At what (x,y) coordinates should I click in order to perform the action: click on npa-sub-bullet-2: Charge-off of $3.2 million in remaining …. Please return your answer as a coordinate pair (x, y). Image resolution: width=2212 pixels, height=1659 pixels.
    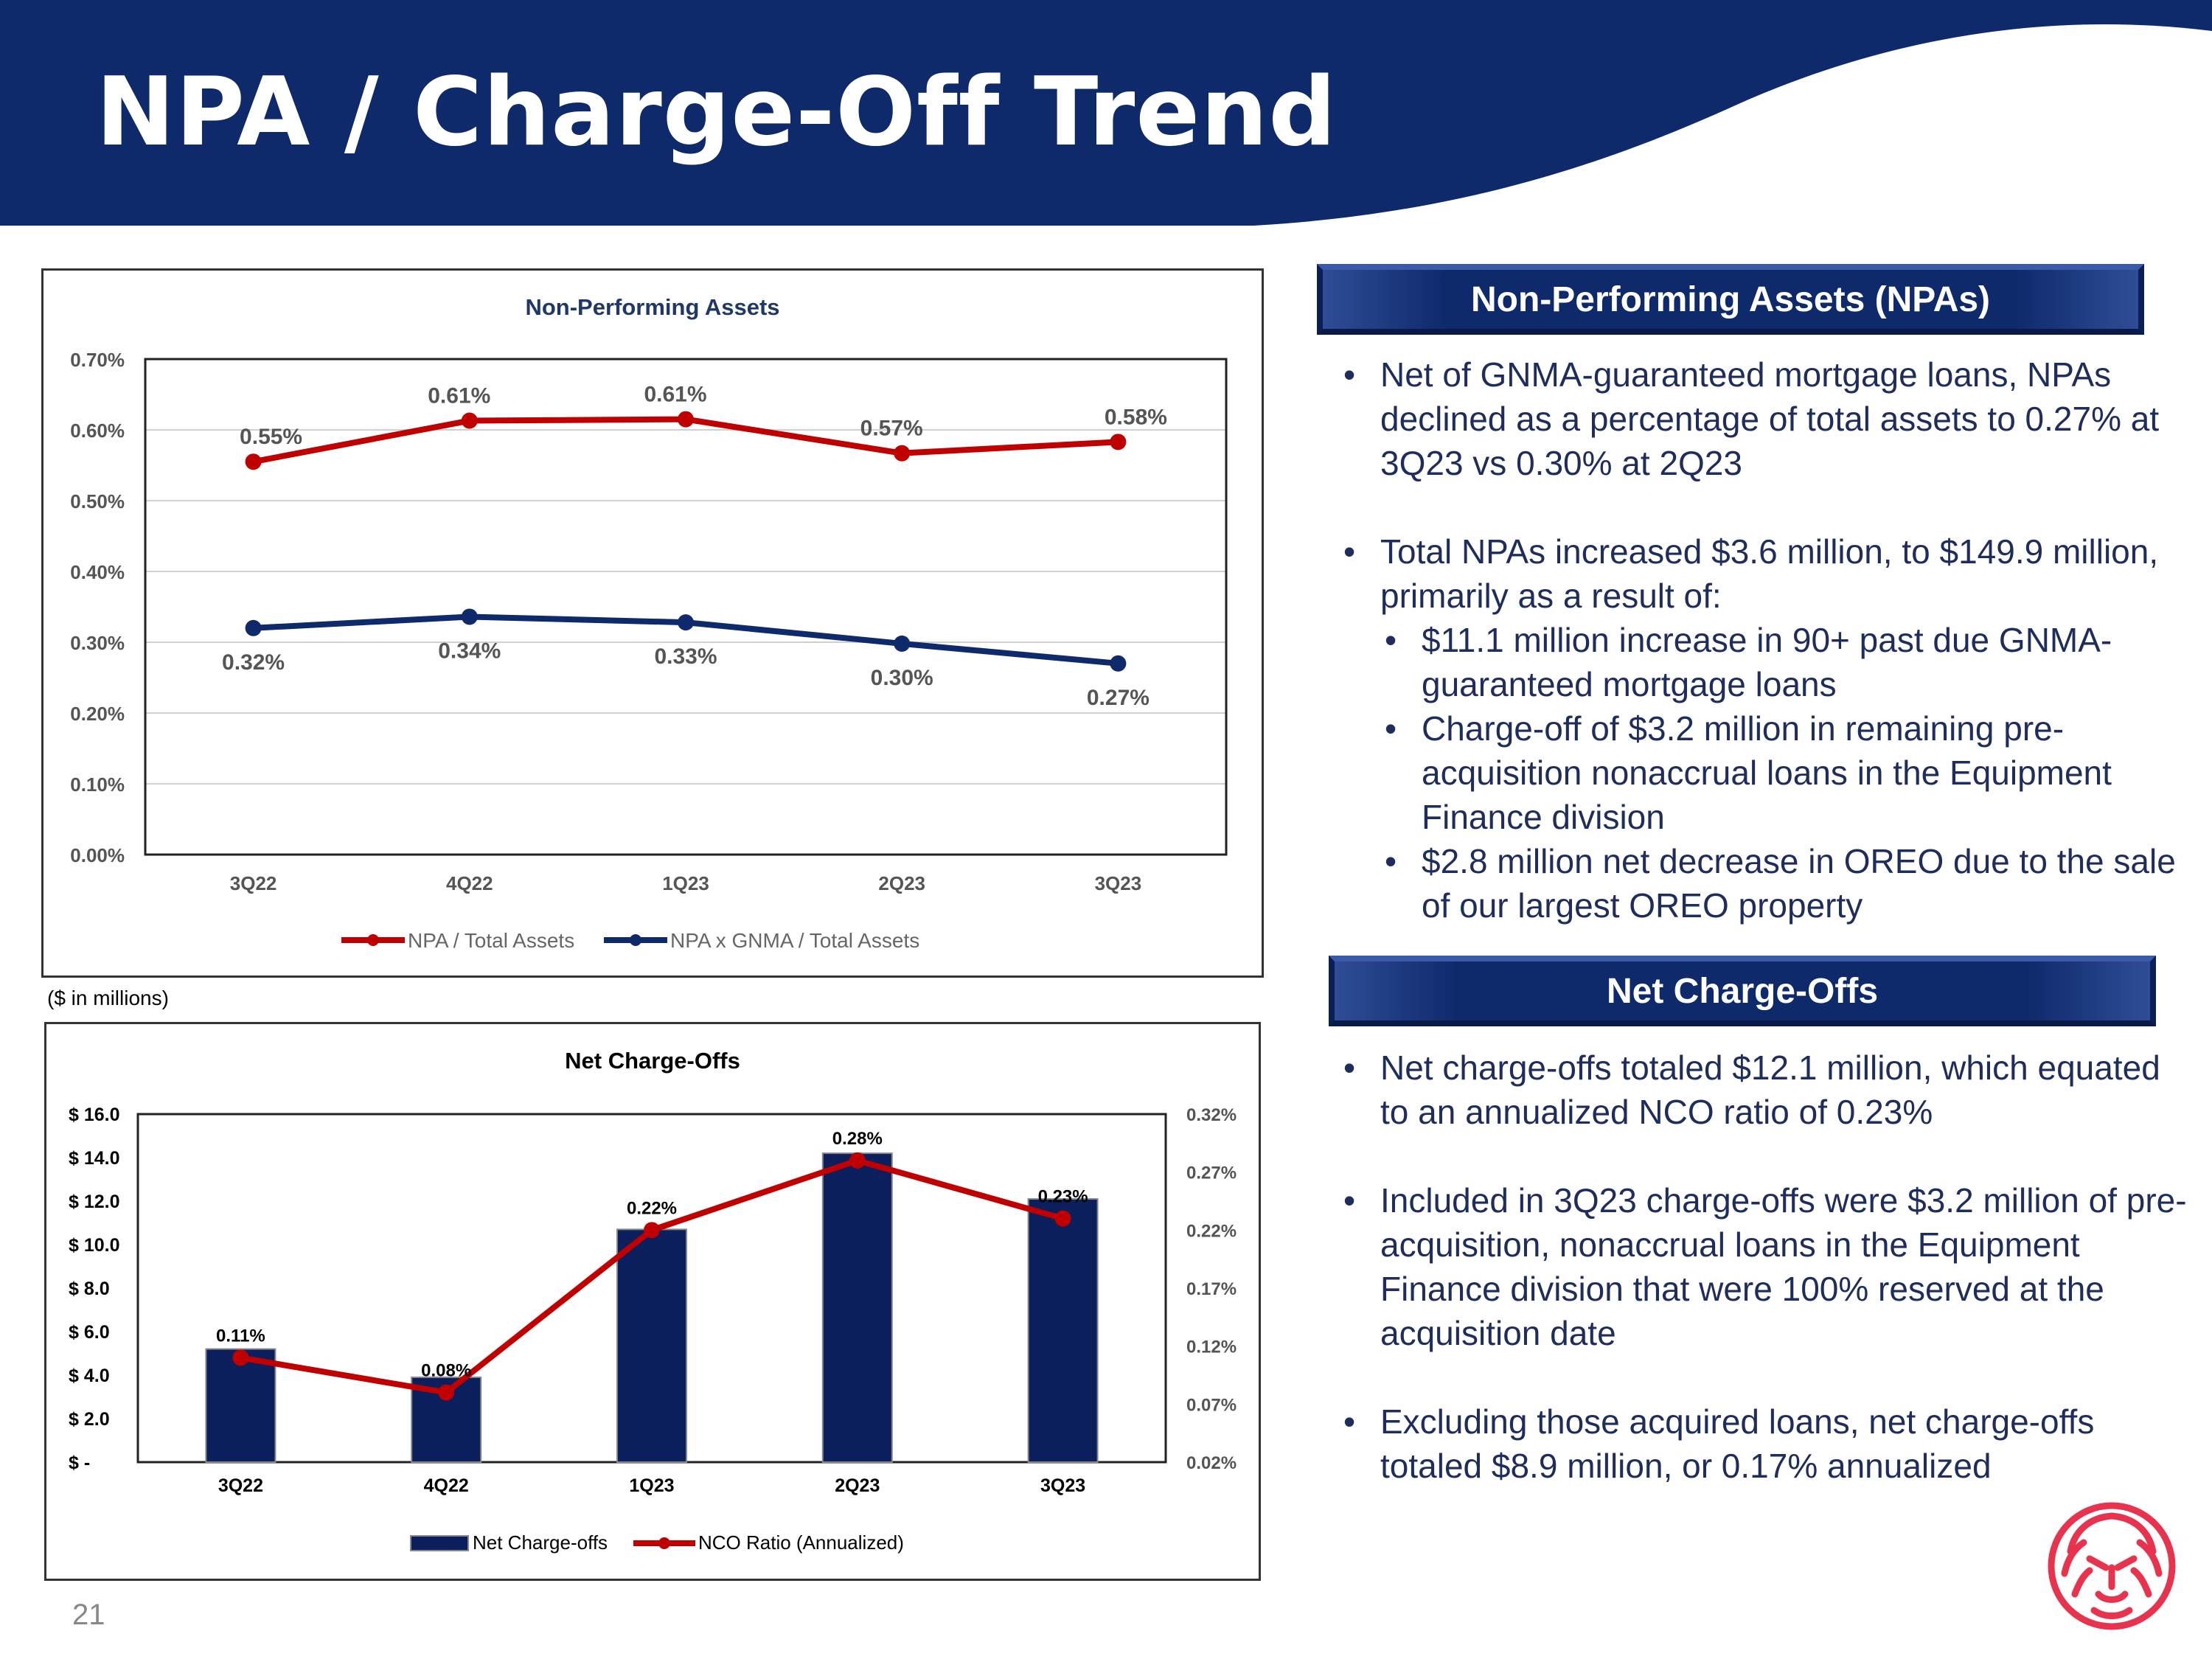
    Looking at the image, I should click on (1763, 772).